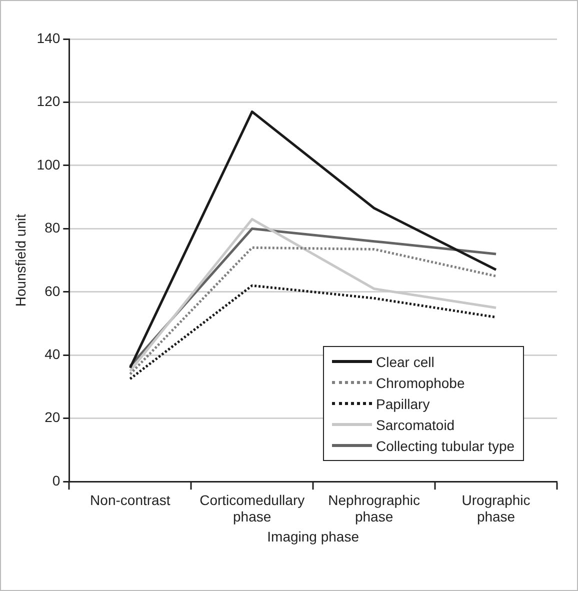 This screenshot has height=591, width=578. Describe the element at coordinates (403, 404) in the screenshot. I see `legend-label: Papillary` at that location.